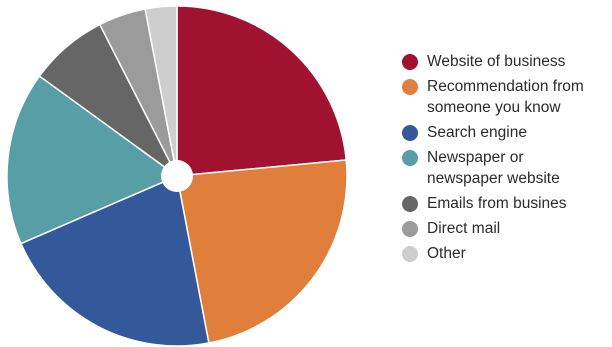 Image resolution: width=612 pixels, height=347 pixels. What do you see at coordinates (506, 228) in the screenshot?
I see `legend-item: Direct mail` at bounding box center [506, 228].